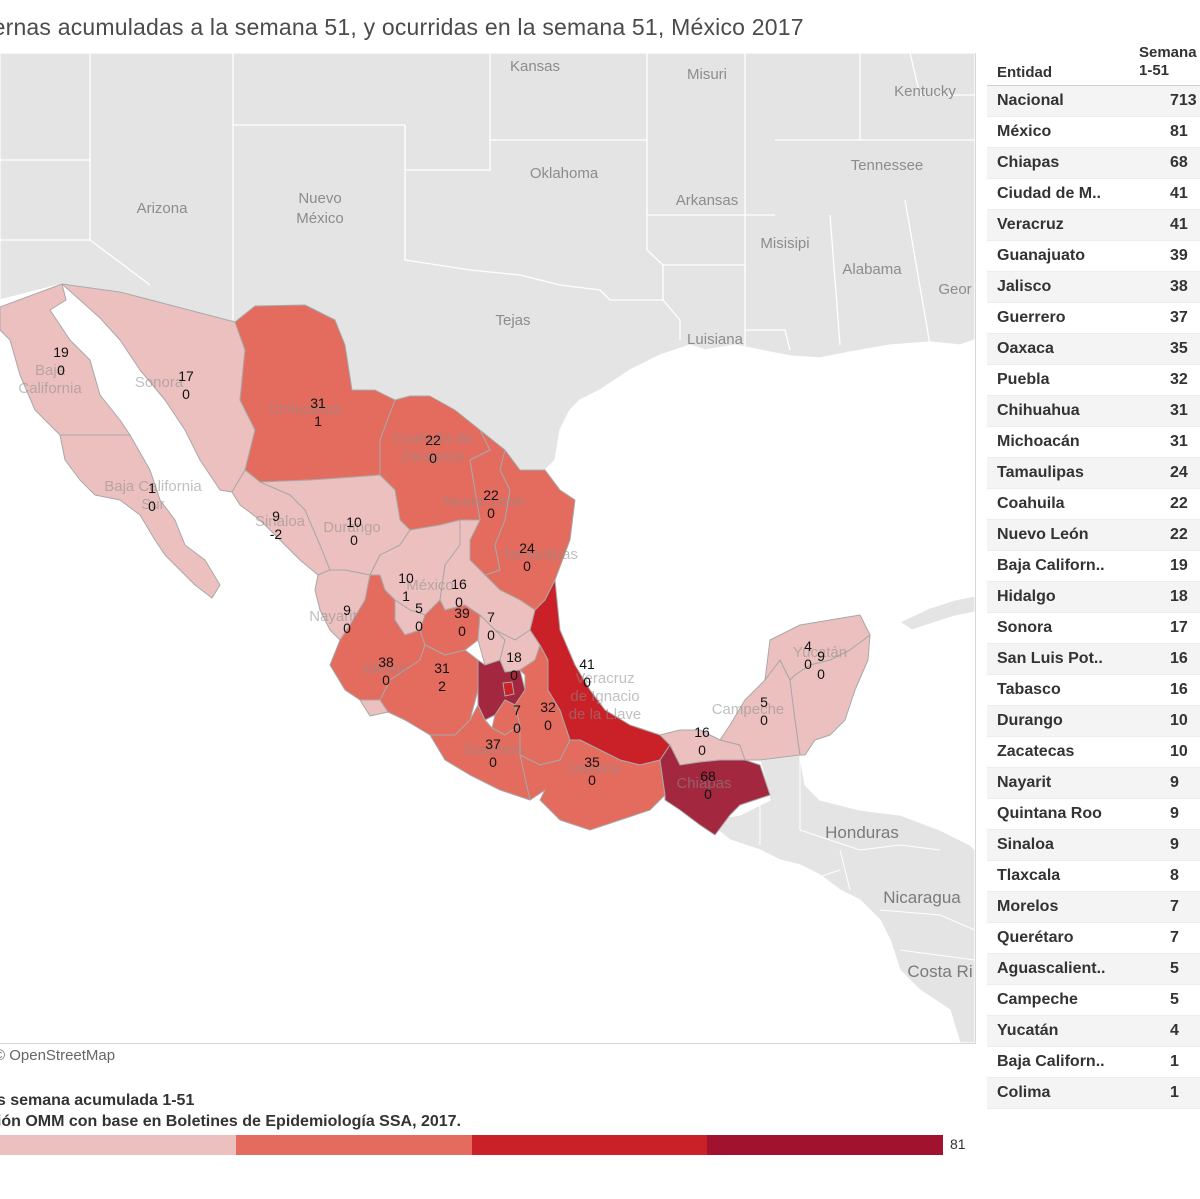 The image size is (1200, 1199). What do you see at coordinates (1025, 348) in the screenshot?
I see `entity-name: Oaxaca` at bounding box center [1025, 348].